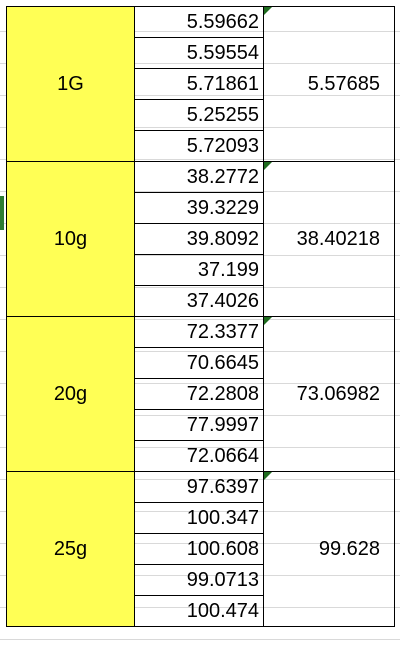 This screenshot has width=400, height=646. I want to click on table-row: 5.25255, so click(201, 115).